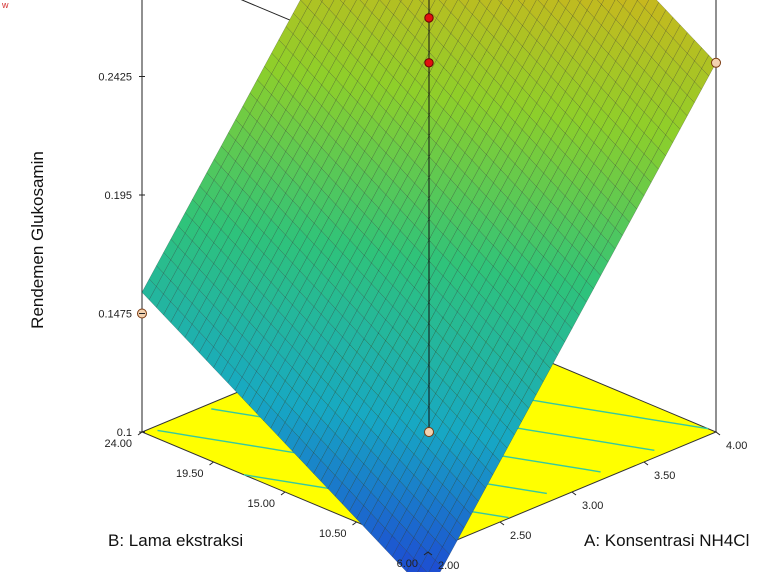 The width and height of the screenshot is (784, 572). I want to click on x-tick-label: 3.50, so click(664, 476).